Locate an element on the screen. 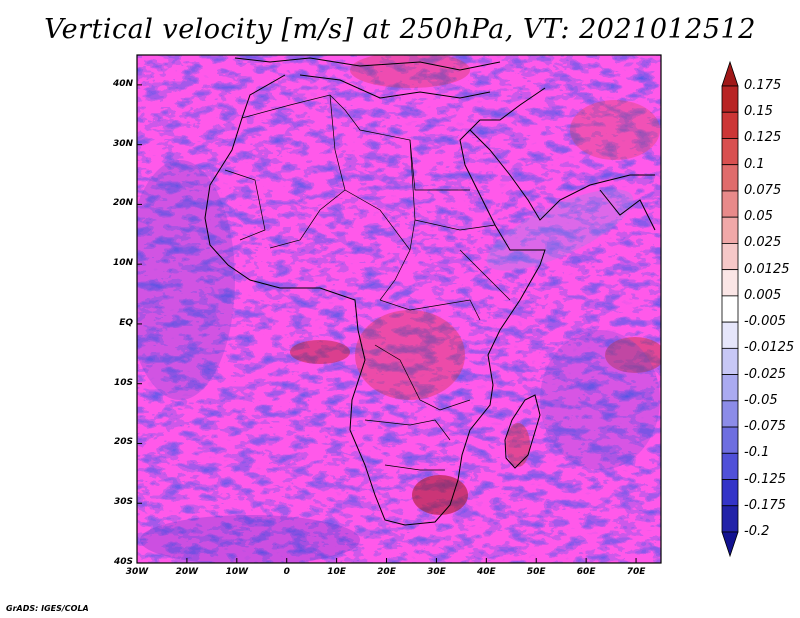 This screenshot has width=800, height=618. colorbar-label: -0.2 is located at coordinates (757, 531).